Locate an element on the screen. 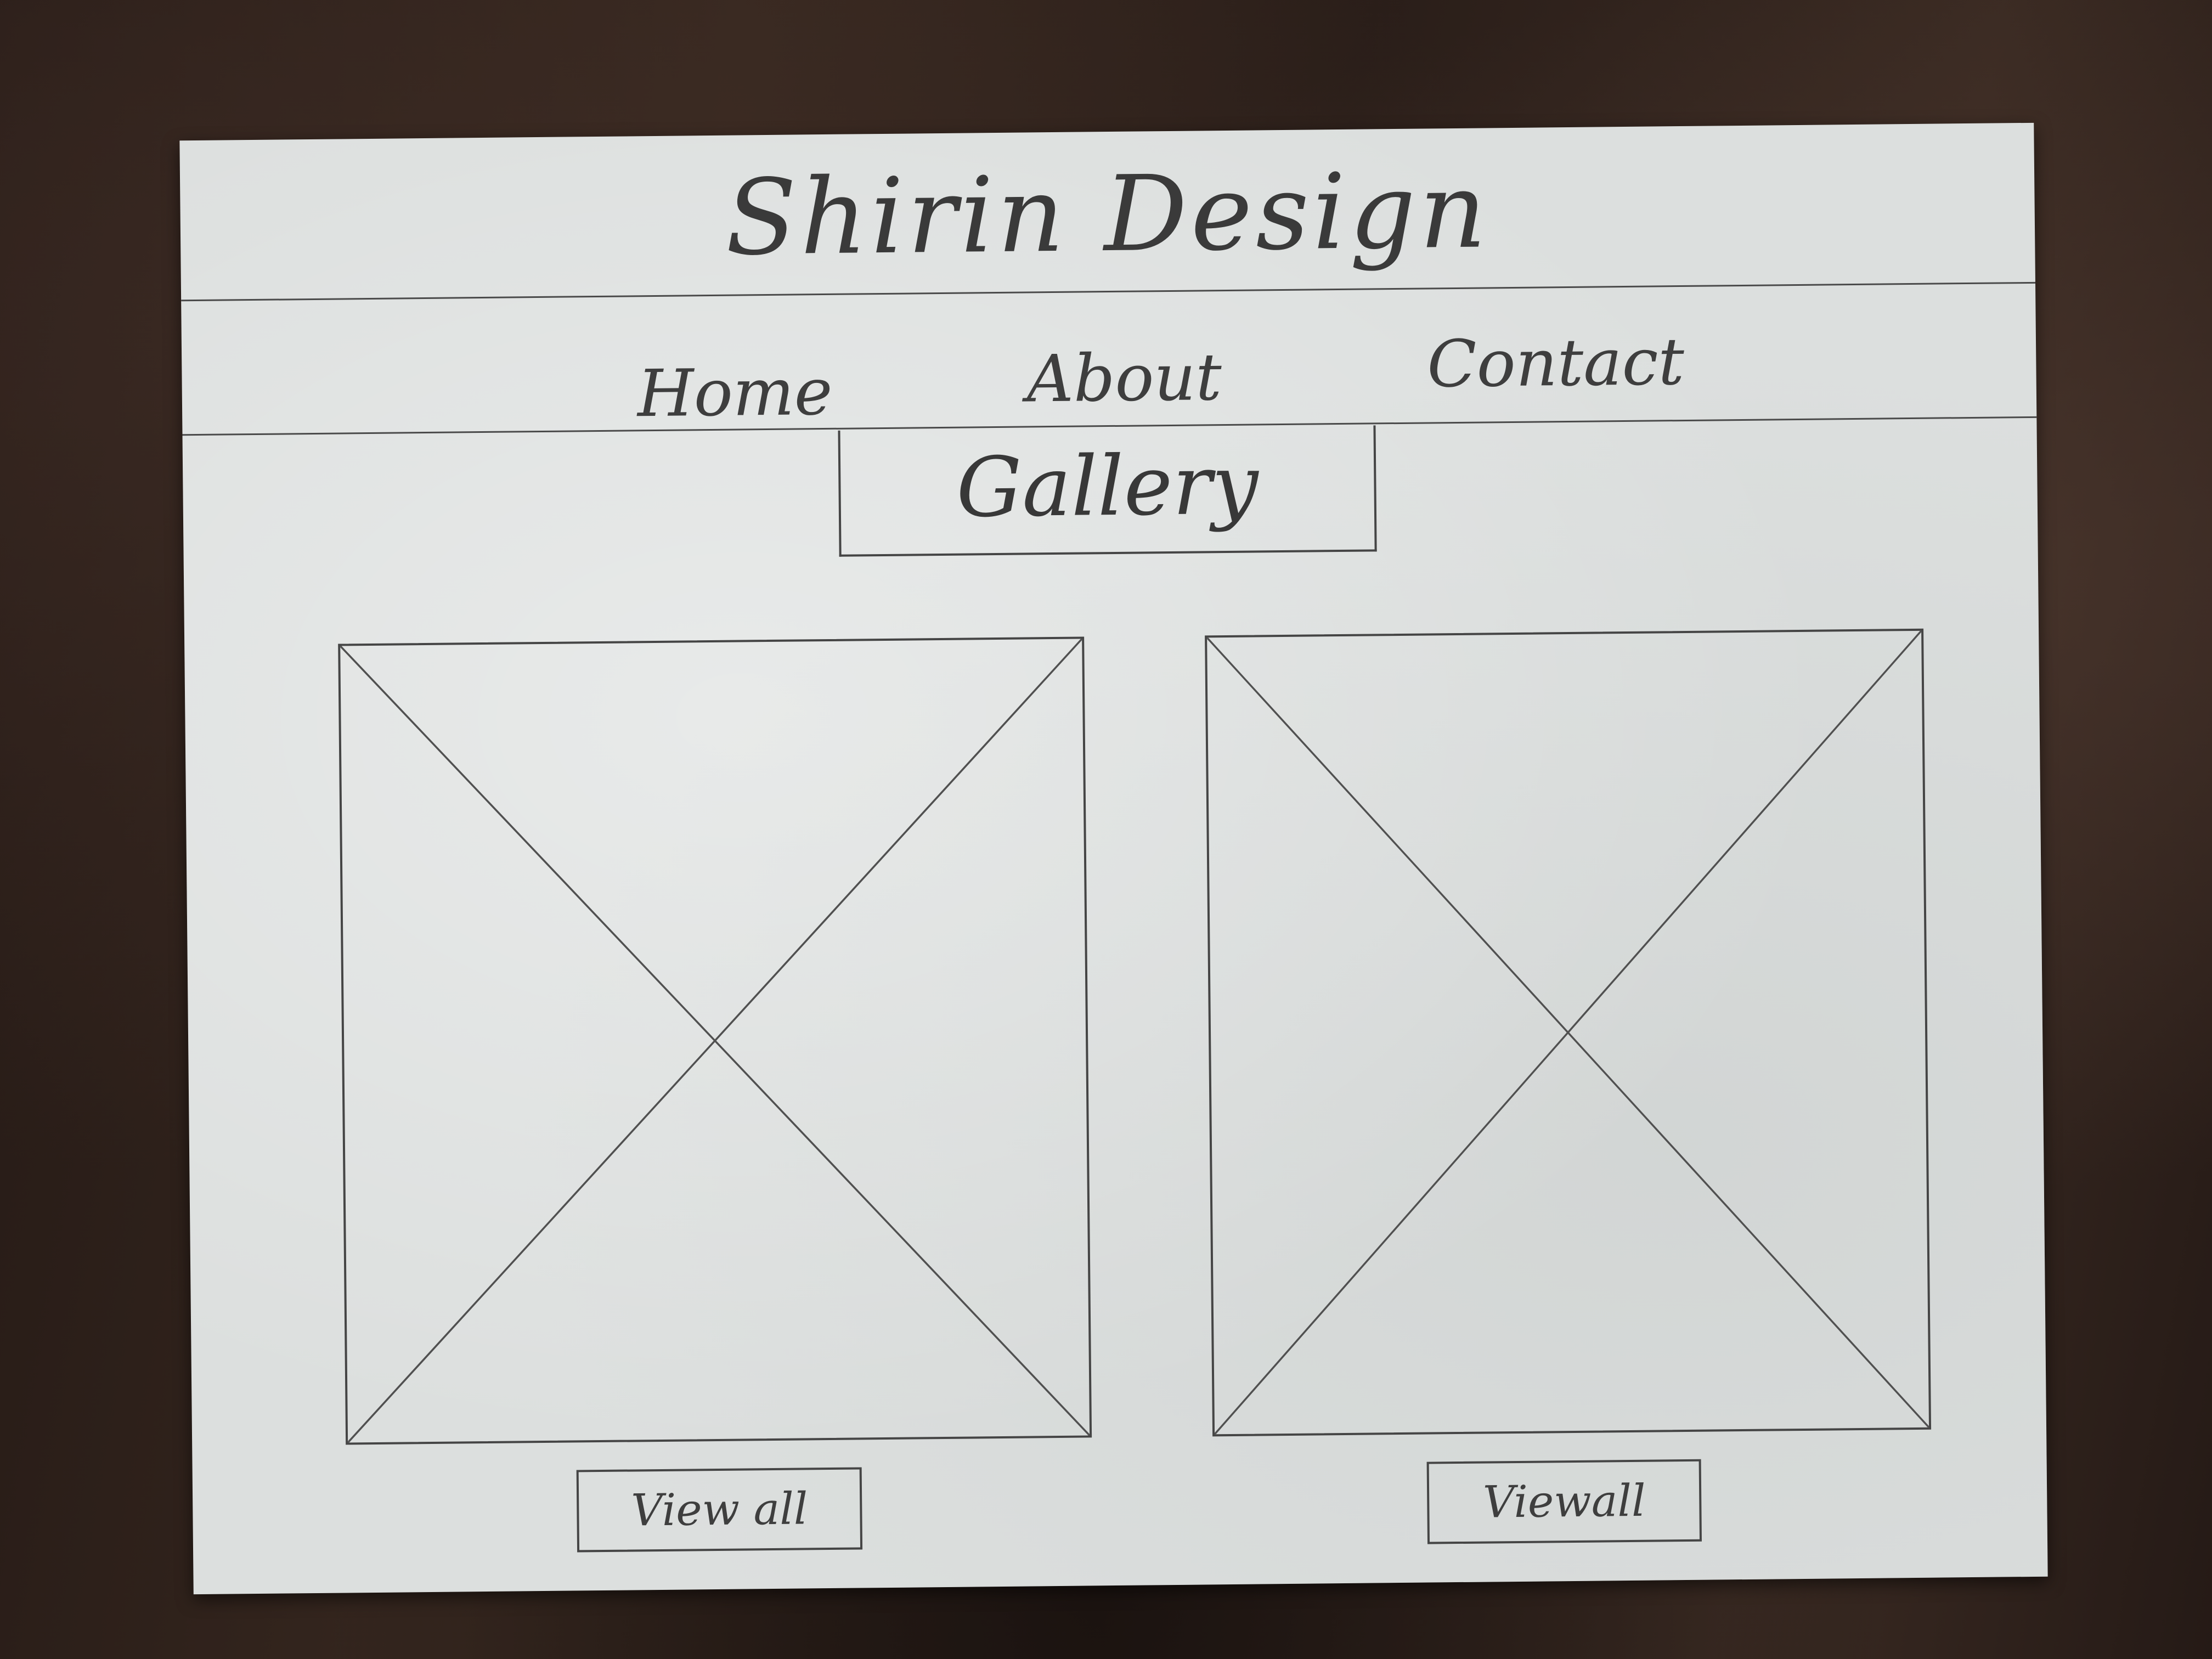 The height and width of the screenshot is (1659, 2212). nav-item-contact: Contact is located at coordinates (1555, 362).